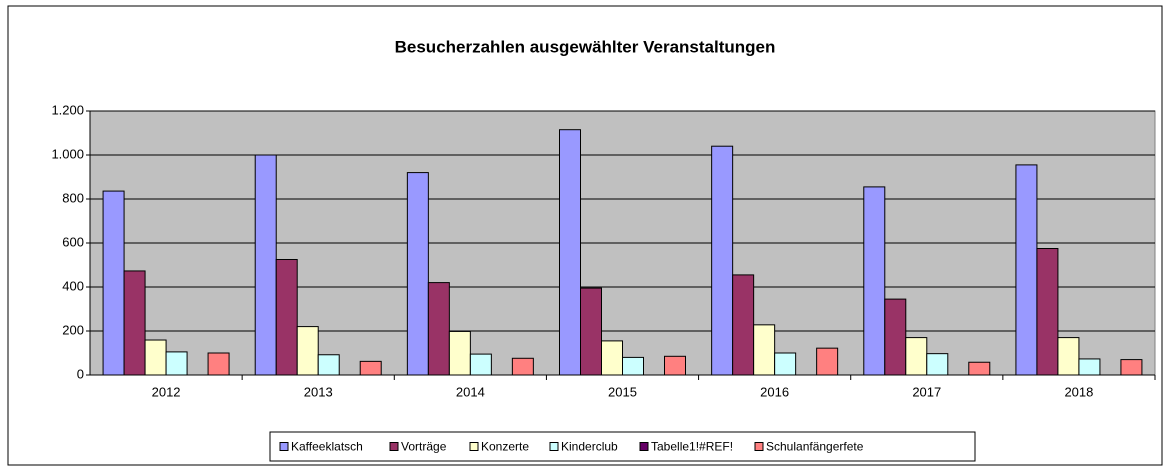 This screenshot has height=475, width=1170. Describe the element at coordinates (73, 285) in the screenshot. I see `y-tick-label: 400` at that location.